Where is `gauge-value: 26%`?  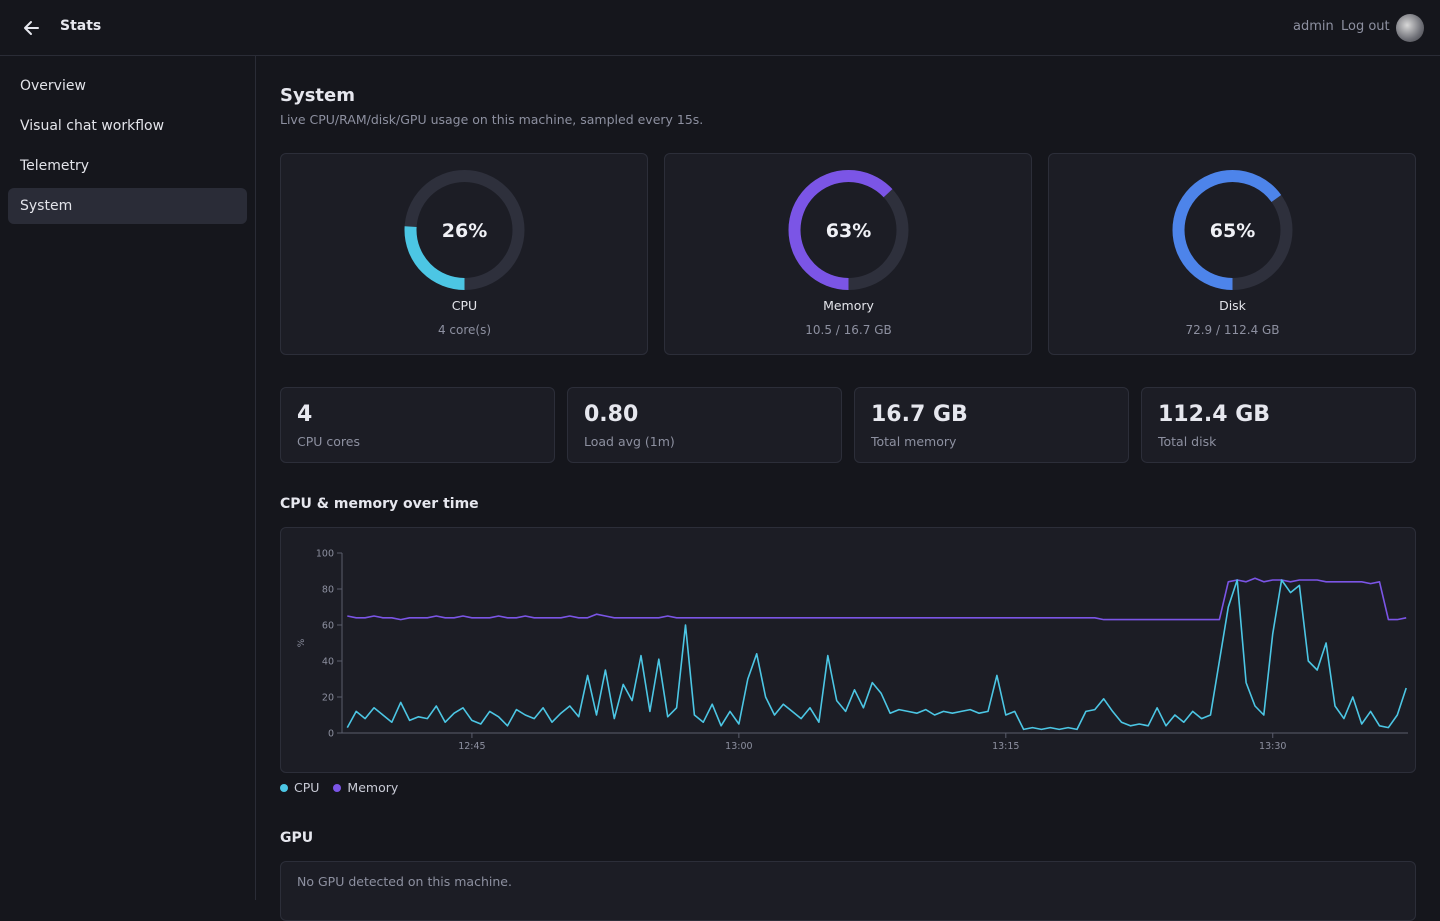
gauge-value: 26% is located at coordinates (464, 231).